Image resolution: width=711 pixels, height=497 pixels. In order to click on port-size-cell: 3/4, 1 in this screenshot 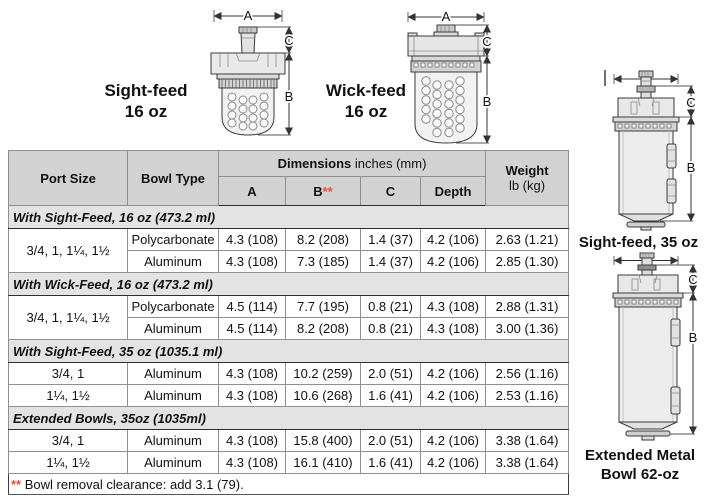, I will do `click(68, 440)`.